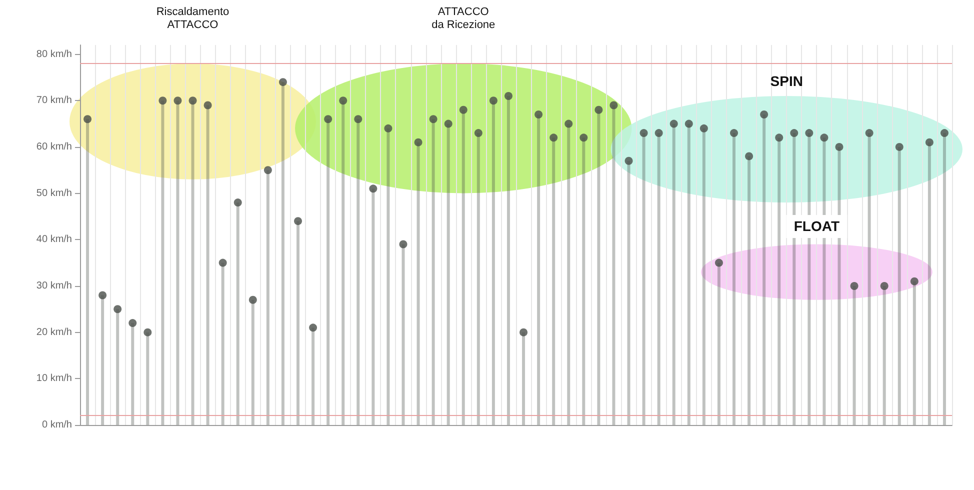 This screenshot has width=974, height=490. What do you see at coordinates (54, 54) in the screenshot?
I see `y-tick-label: 80 km/h` at bounding box center [54, 54].